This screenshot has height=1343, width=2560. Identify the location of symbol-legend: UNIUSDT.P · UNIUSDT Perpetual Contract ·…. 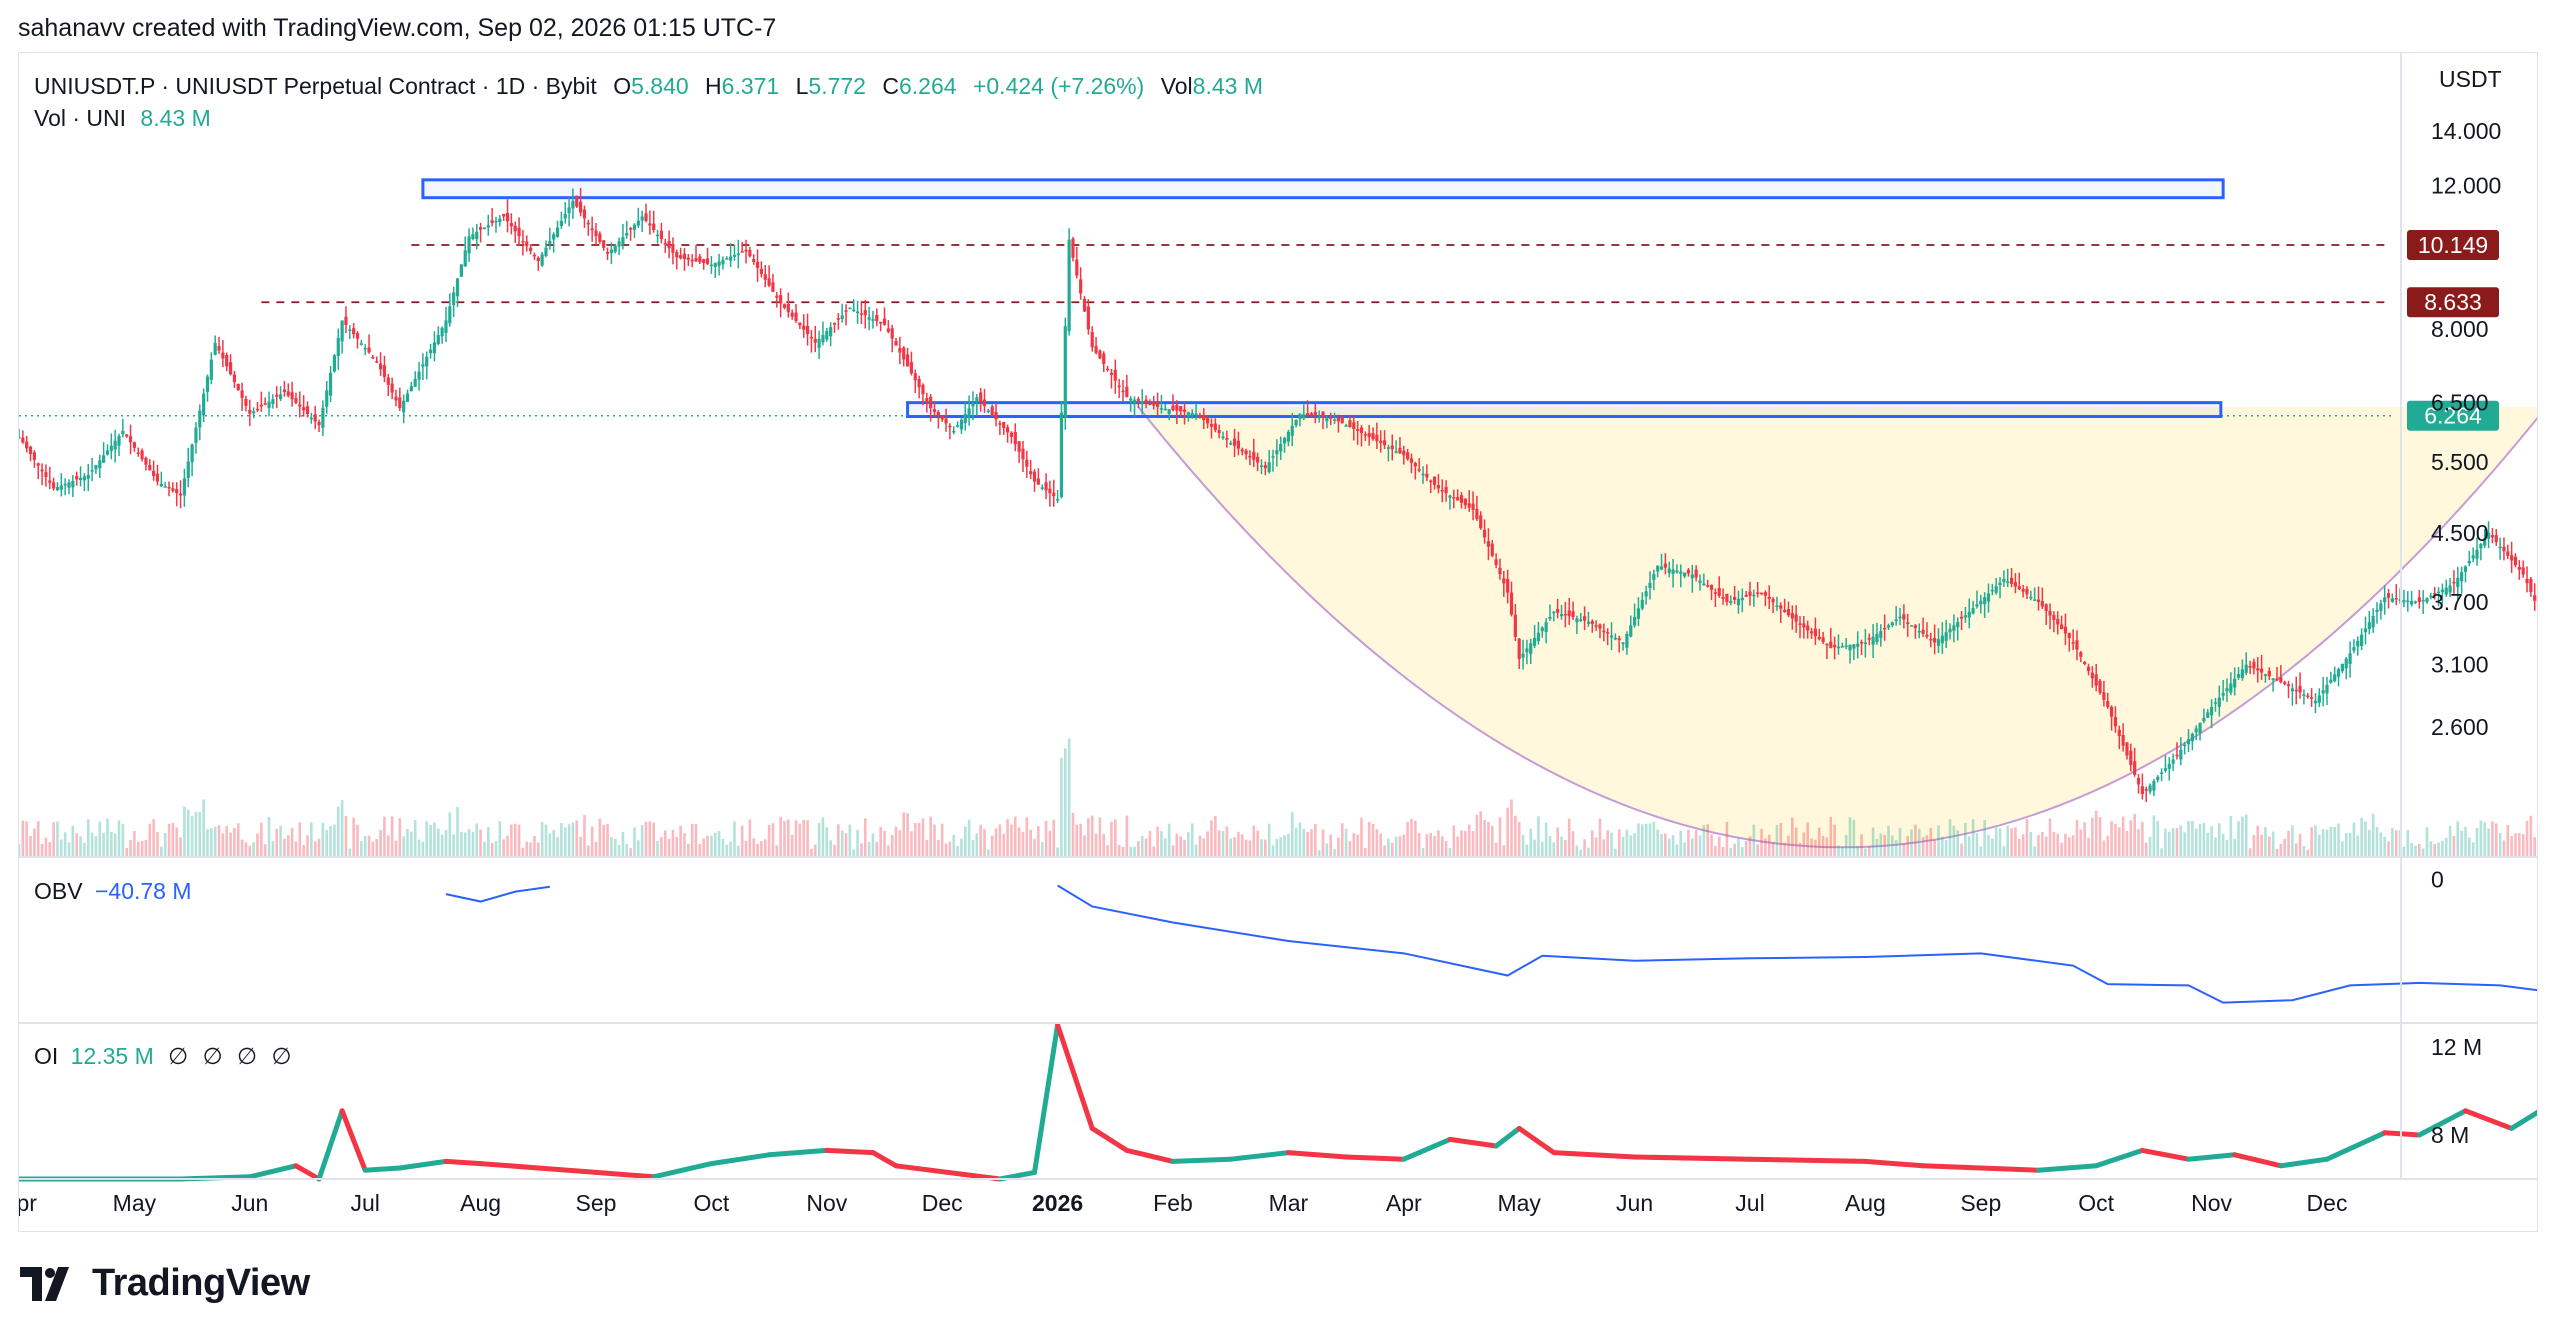
(648, 102).